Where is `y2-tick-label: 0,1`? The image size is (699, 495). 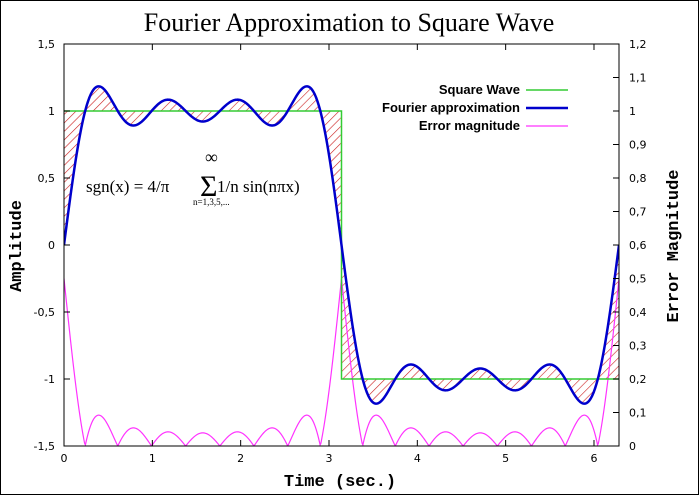 y2-tick-label: 0,1 is located at coordinates (638, 413).